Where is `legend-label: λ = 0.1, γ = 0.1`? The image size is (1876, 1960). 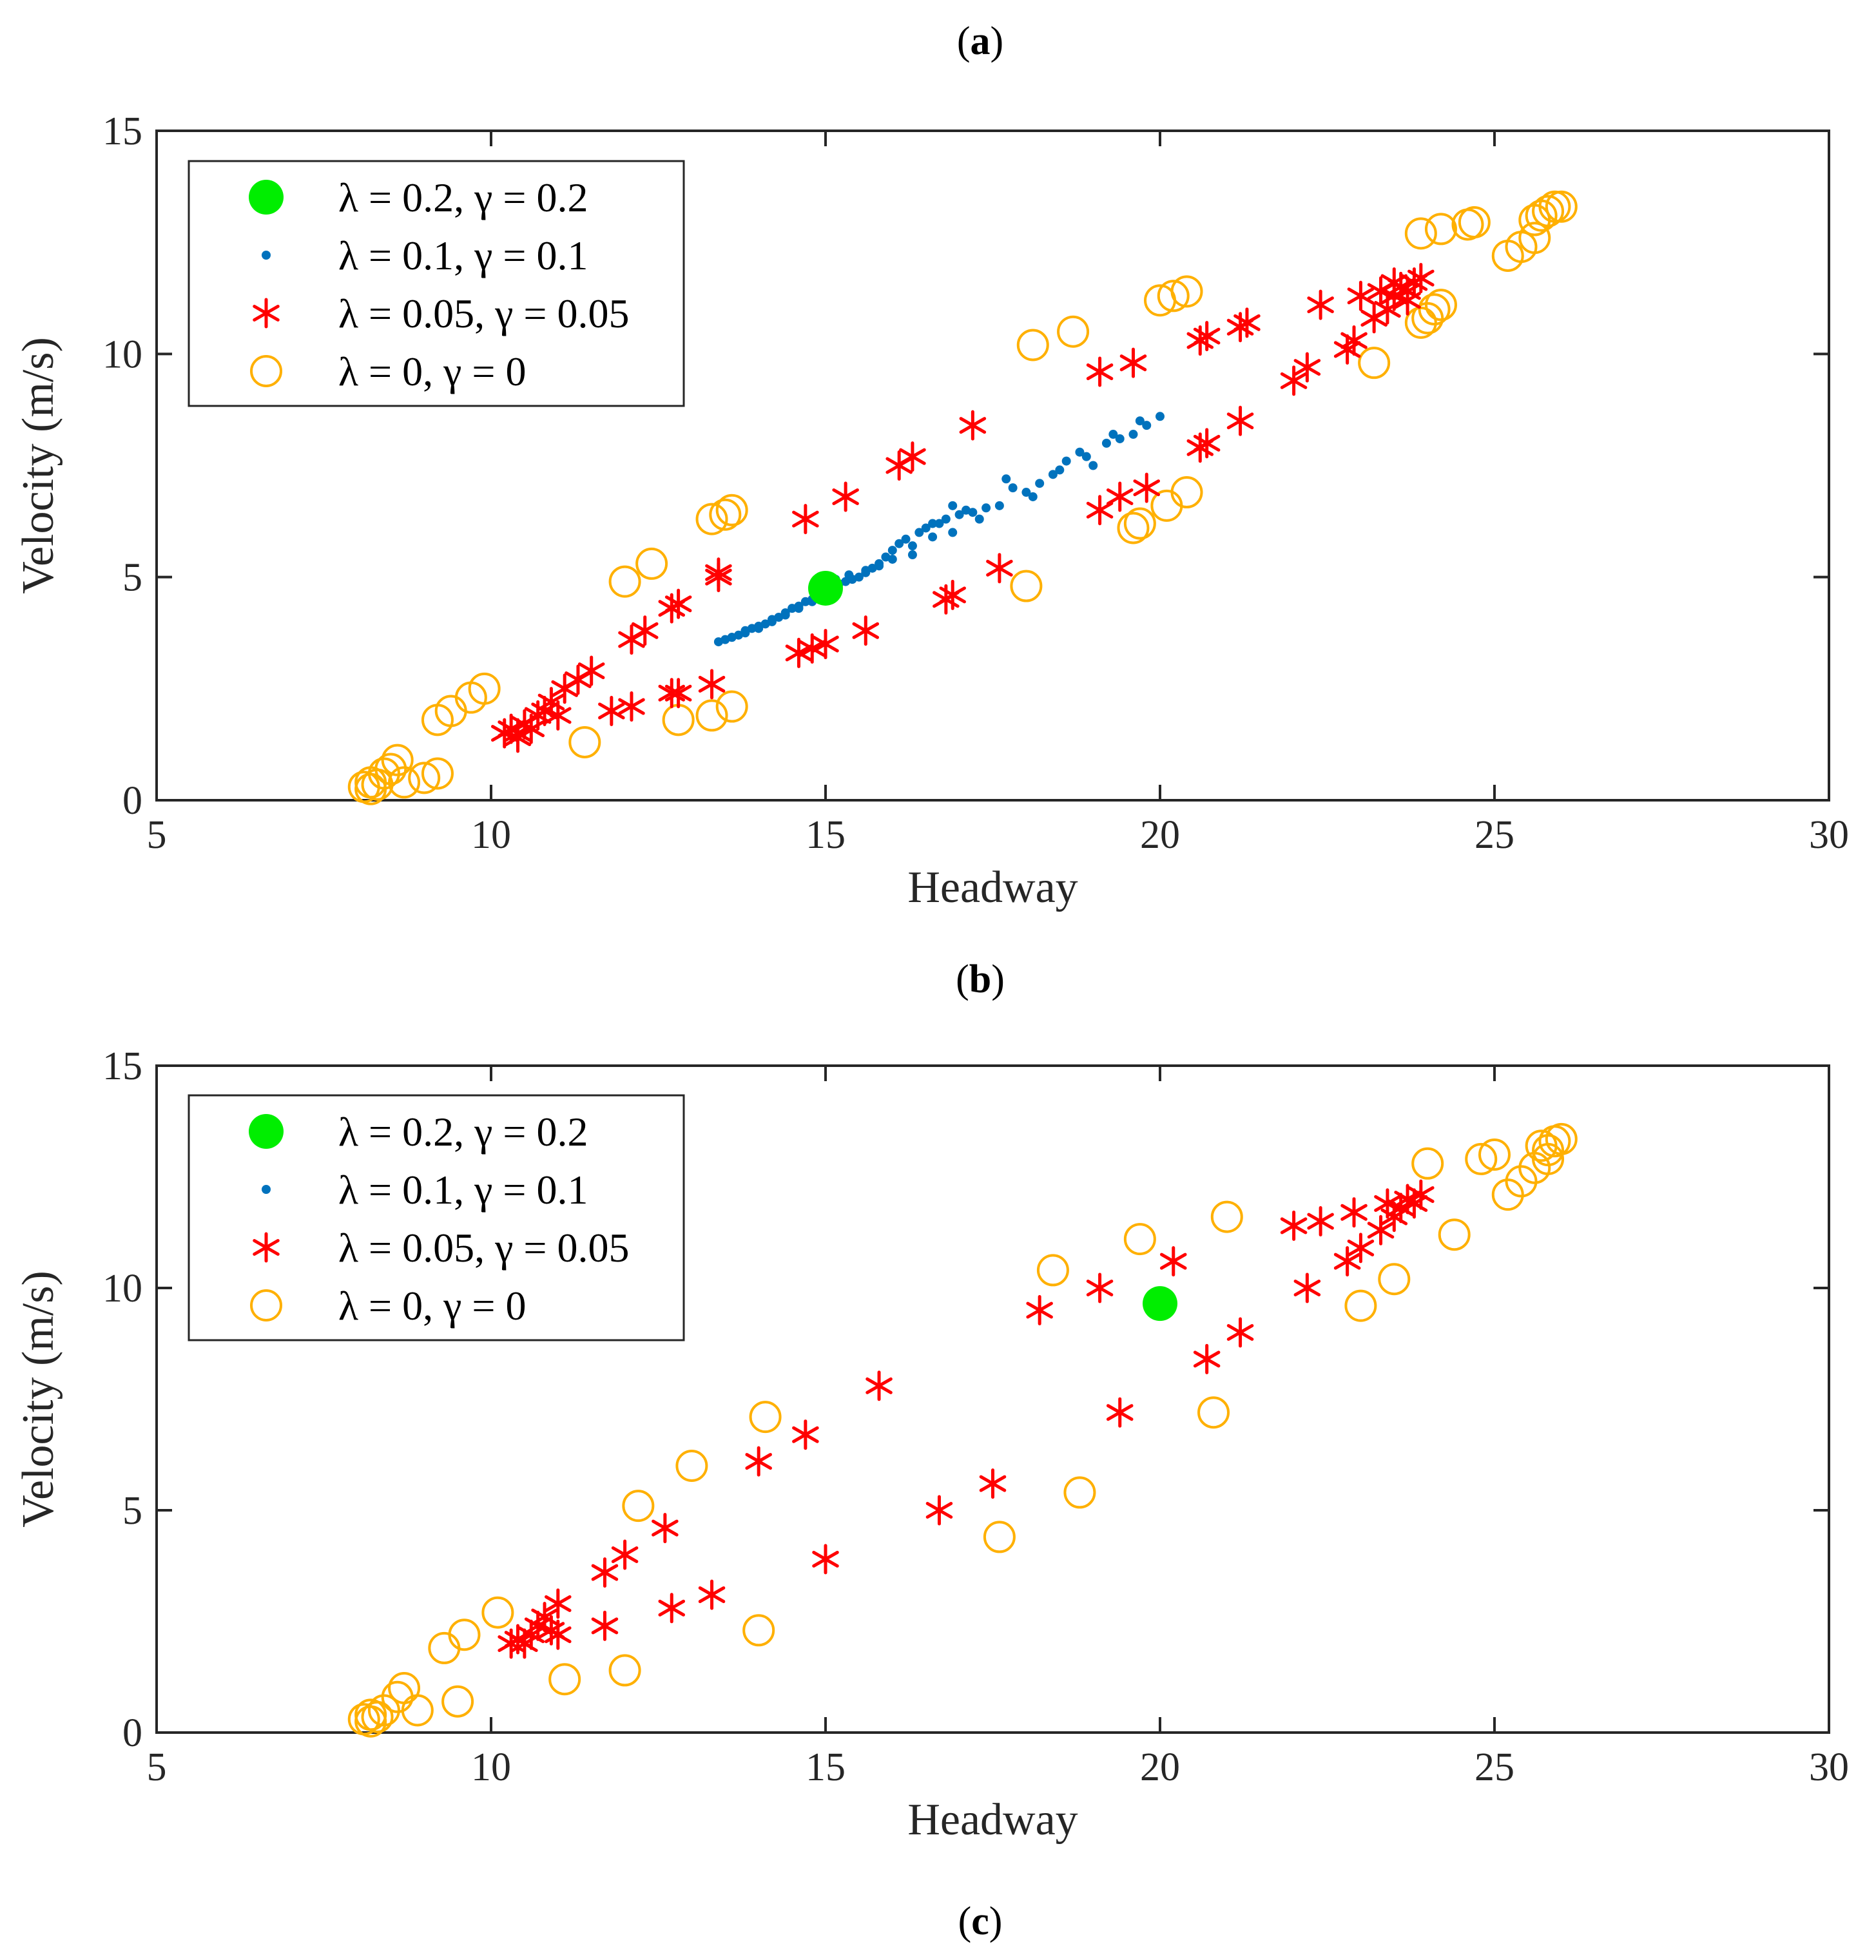
legend-label: λ = 0.1, γ = 0.1 is located at coordinates (463, 1190).